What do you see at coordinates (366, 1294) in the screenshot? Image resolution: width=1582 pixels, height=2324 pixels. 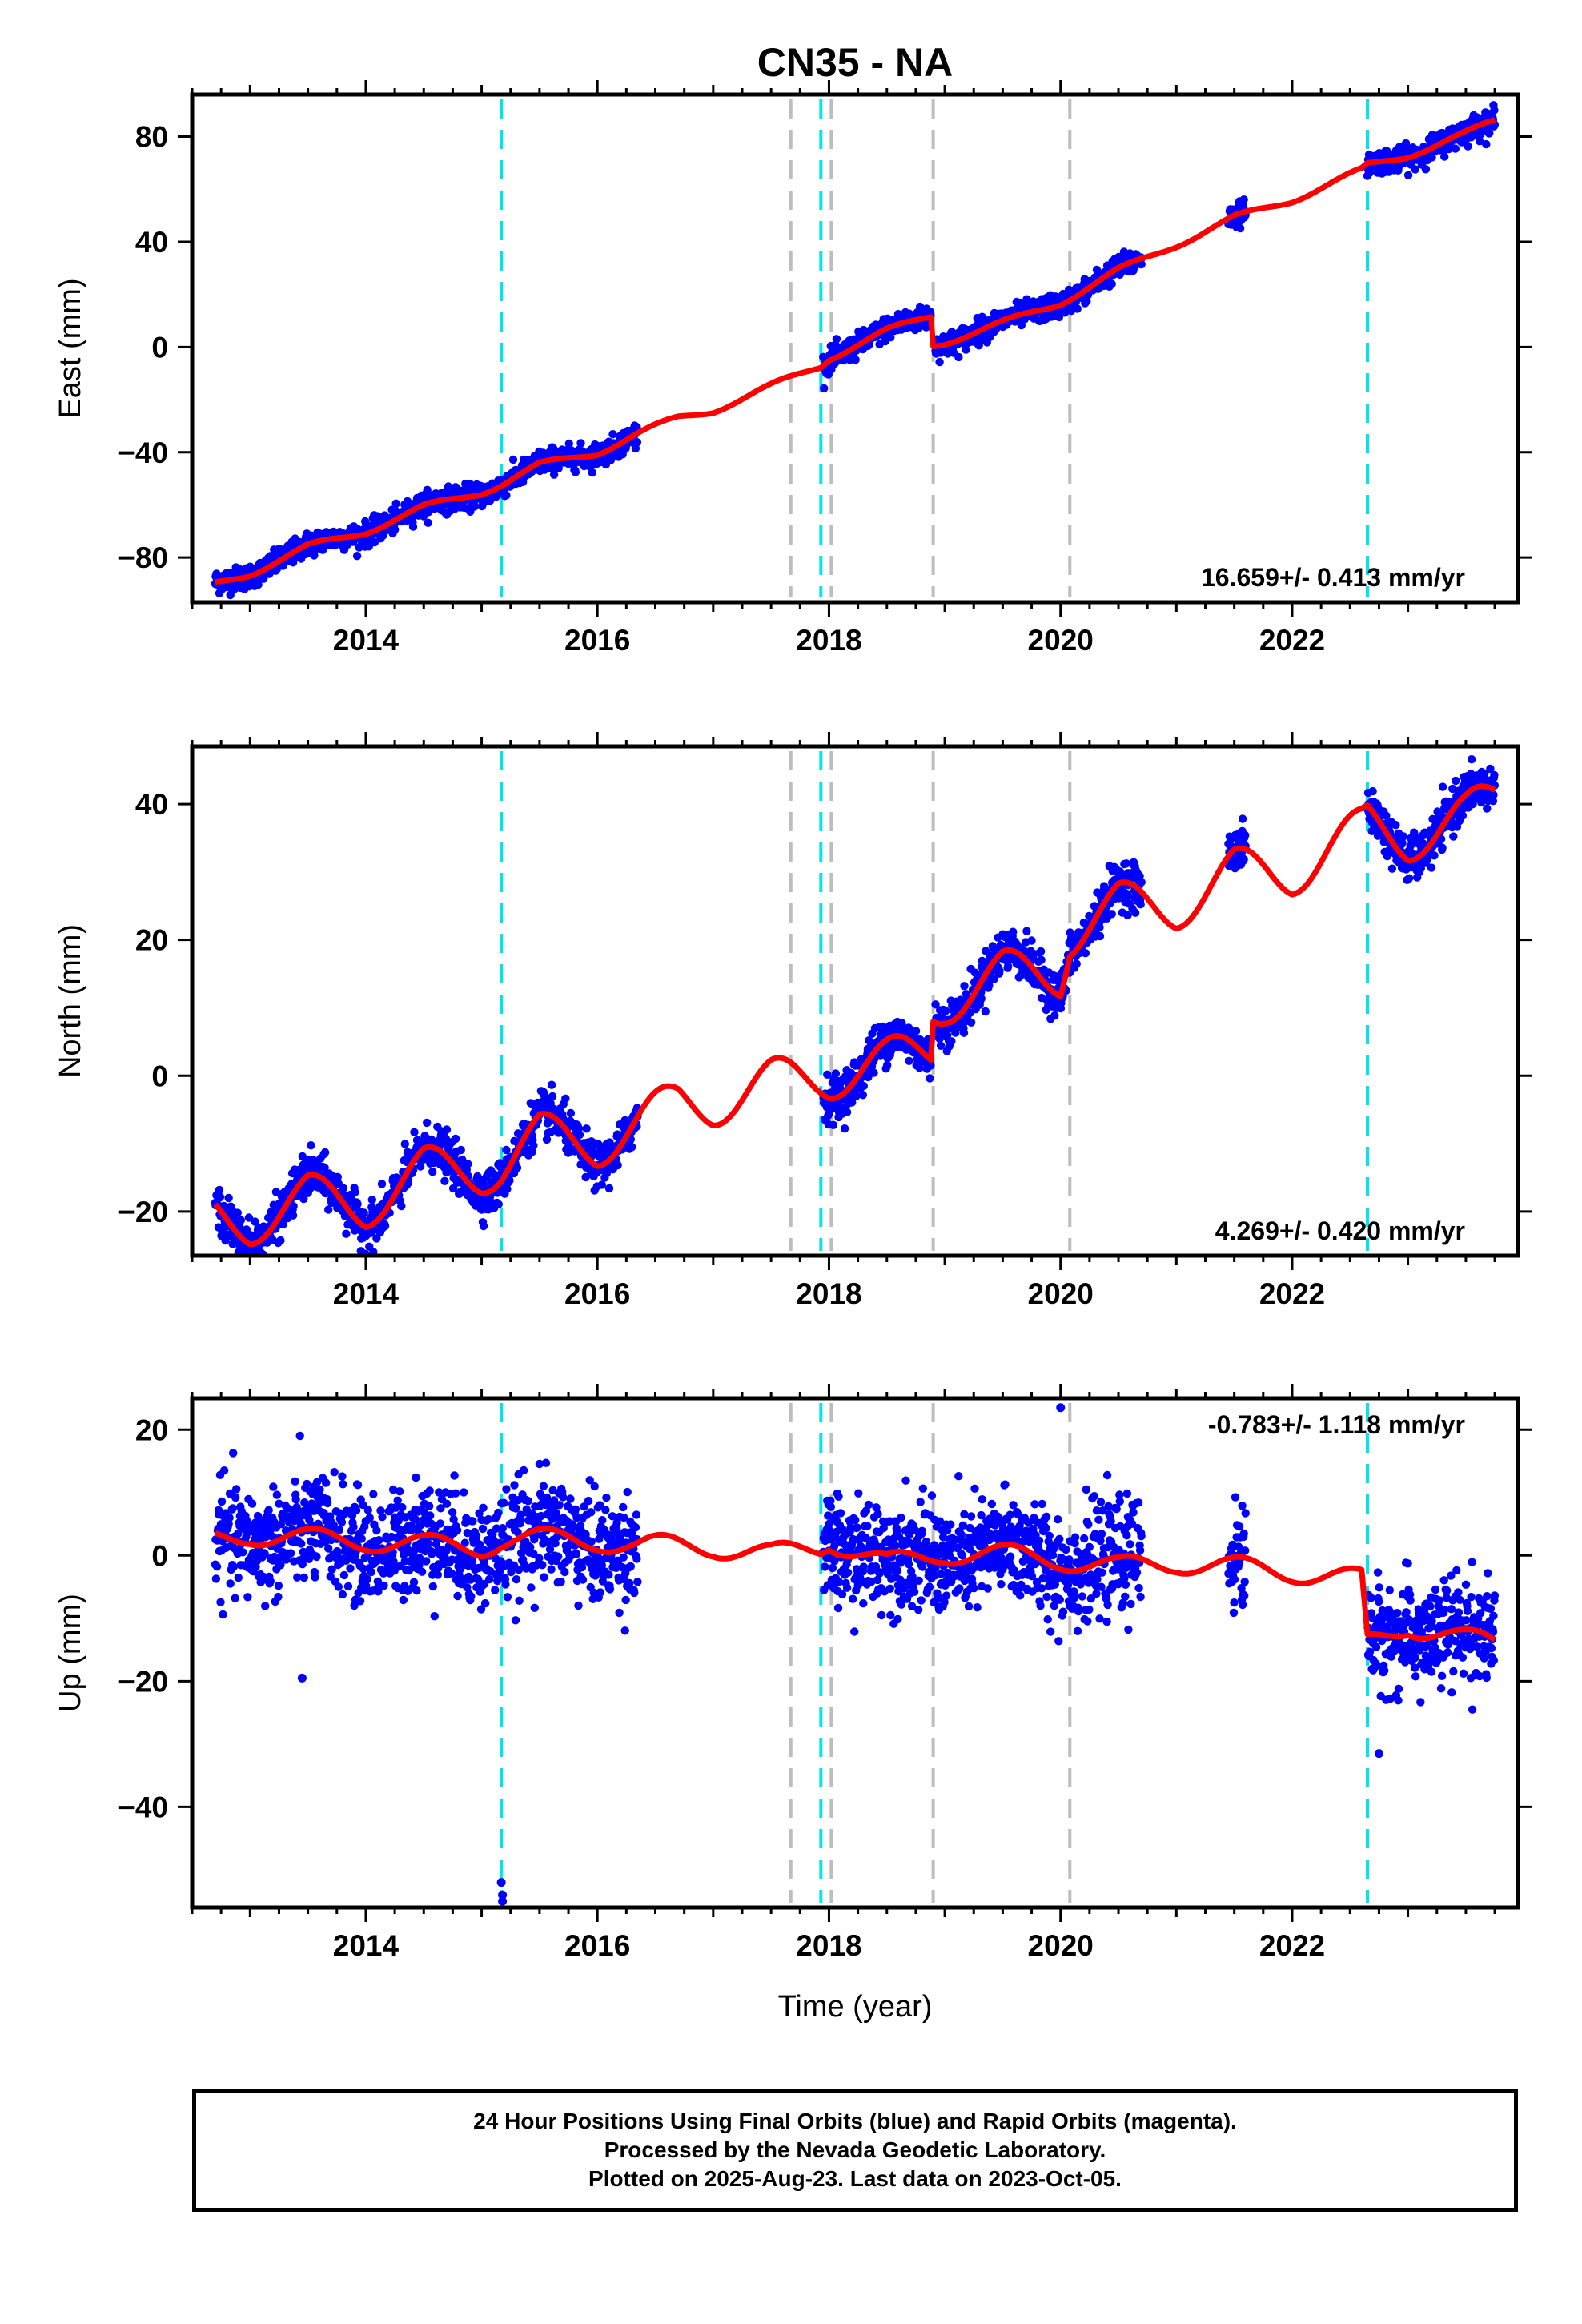 I see `x-tick-label: 2014` at bounding box center [366, 1294].